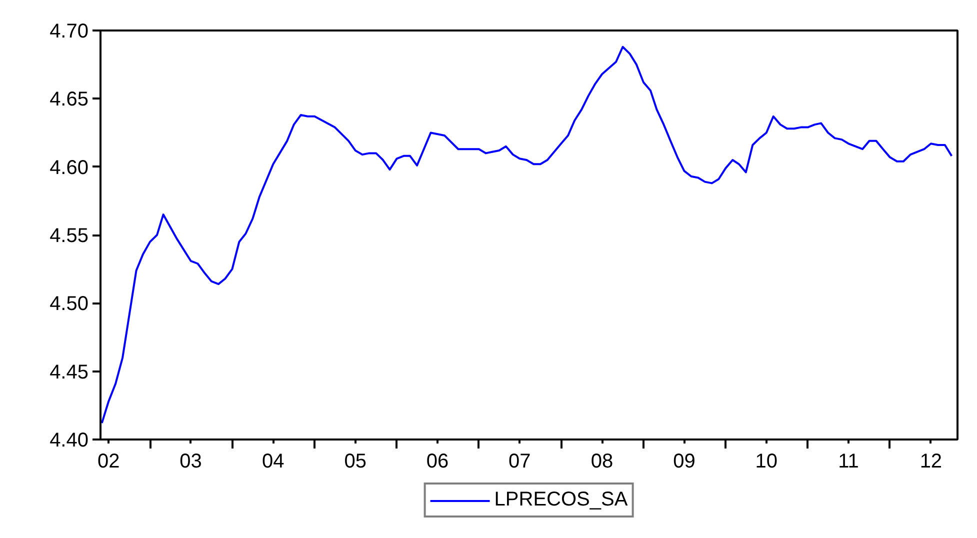 Image resolution: width=977 pixels, height=538 pixels. What do you see at coordinates (766, 461) in the screenshot?
I see `x-tick-label: 10` at bounding box center [766, 461].